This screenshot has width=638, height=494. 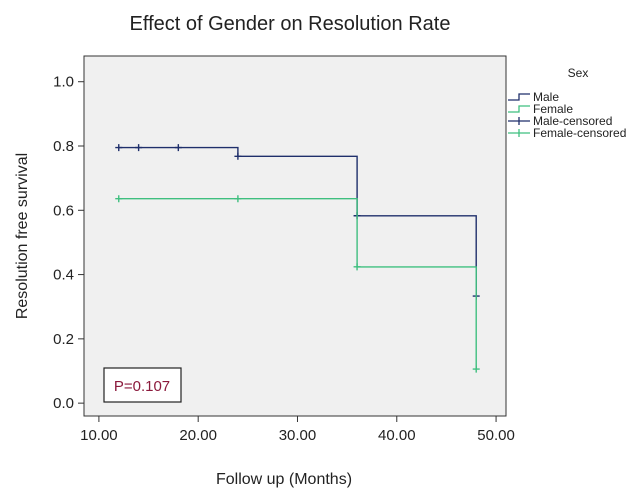 I want to click on y-tick-label: 0.2, so click(x=63, y=339).